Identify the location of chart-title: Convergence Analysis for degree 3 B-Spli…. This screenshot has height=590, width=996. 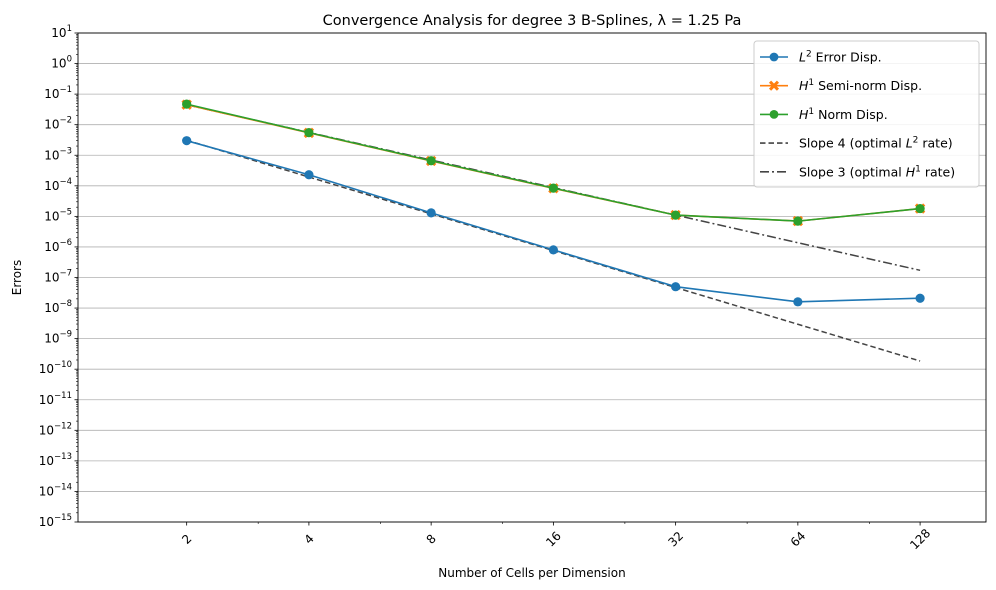
(532, 21).